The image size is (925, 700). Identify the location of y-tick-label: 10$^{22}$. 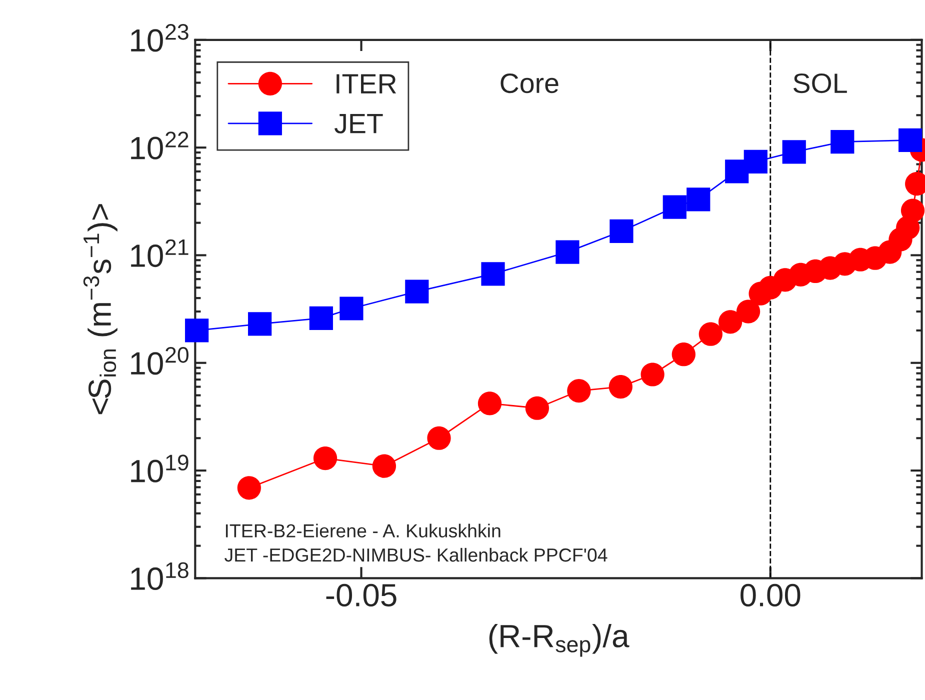
(159, 146).